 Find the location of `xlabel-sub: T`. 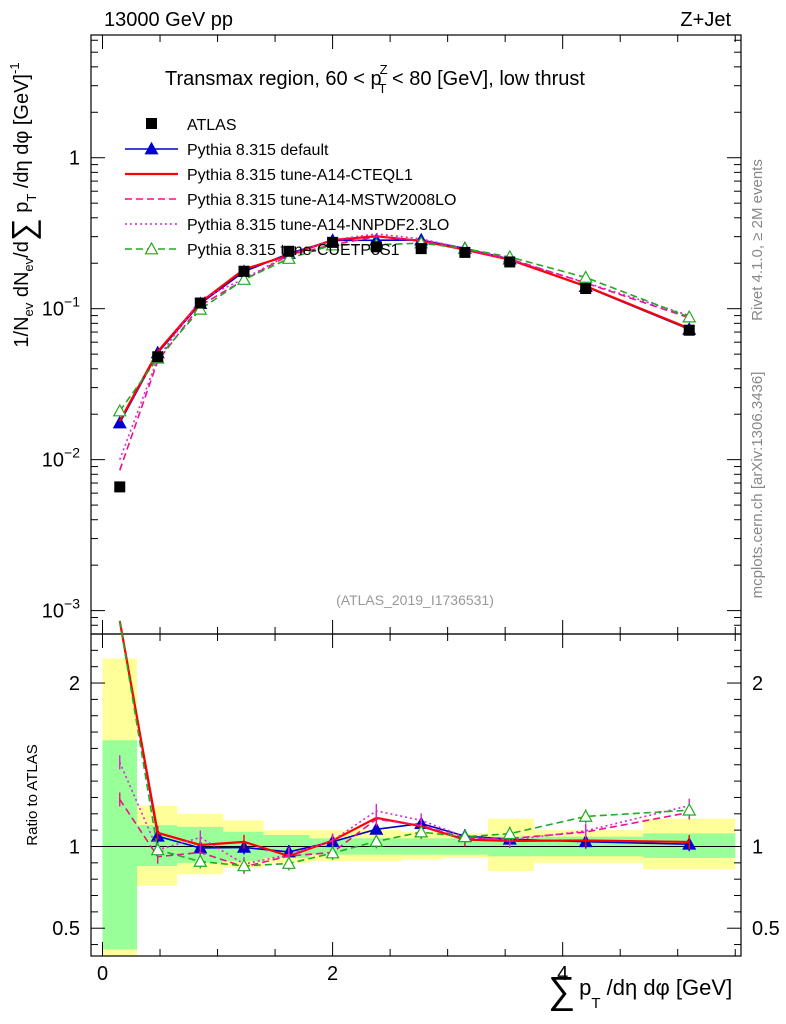

xlabel-sub: T is located at coordinates (595, 1003).